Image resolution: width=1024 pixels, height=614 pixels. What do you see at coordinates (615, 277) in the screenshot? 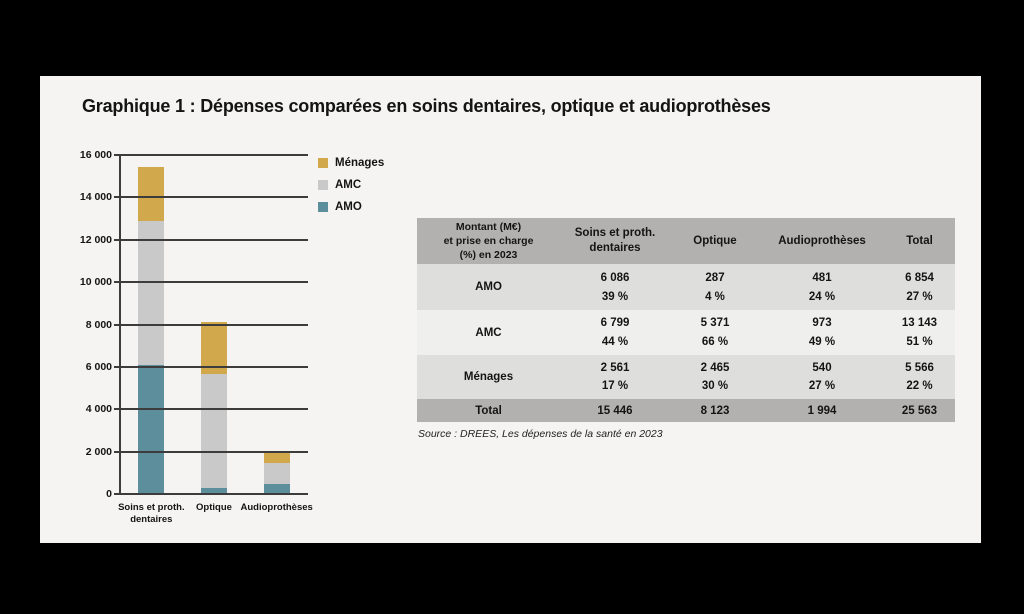
I see `cell-value: 6 086` at bounding box center [615, 277].